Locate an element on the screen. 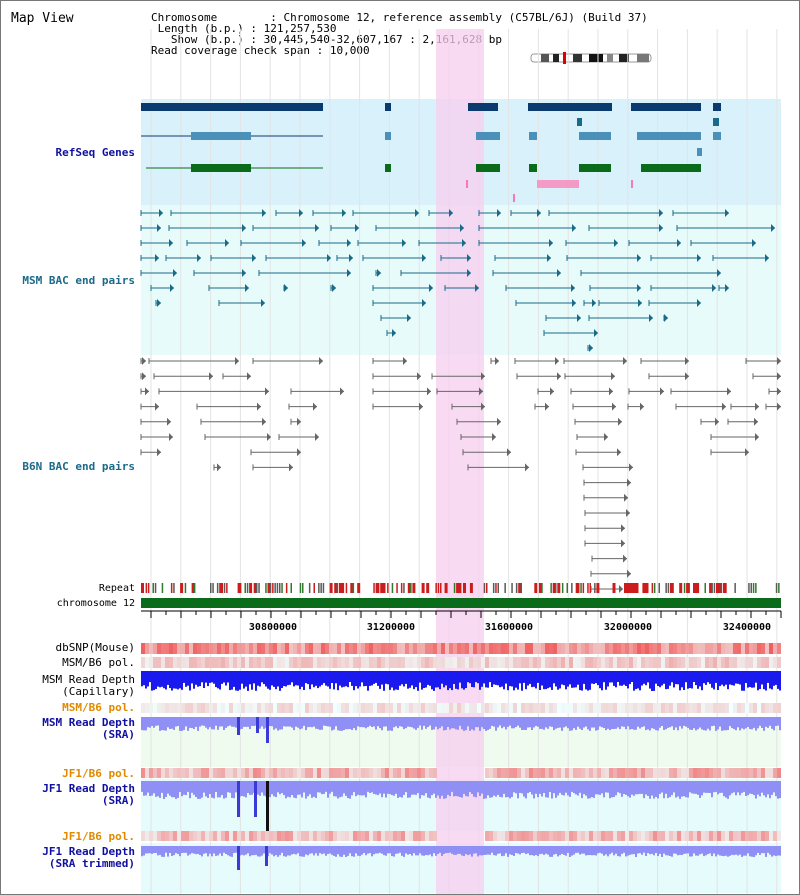  track-label-refseq: RefSeq Genes is located at coordinates (95, 152).